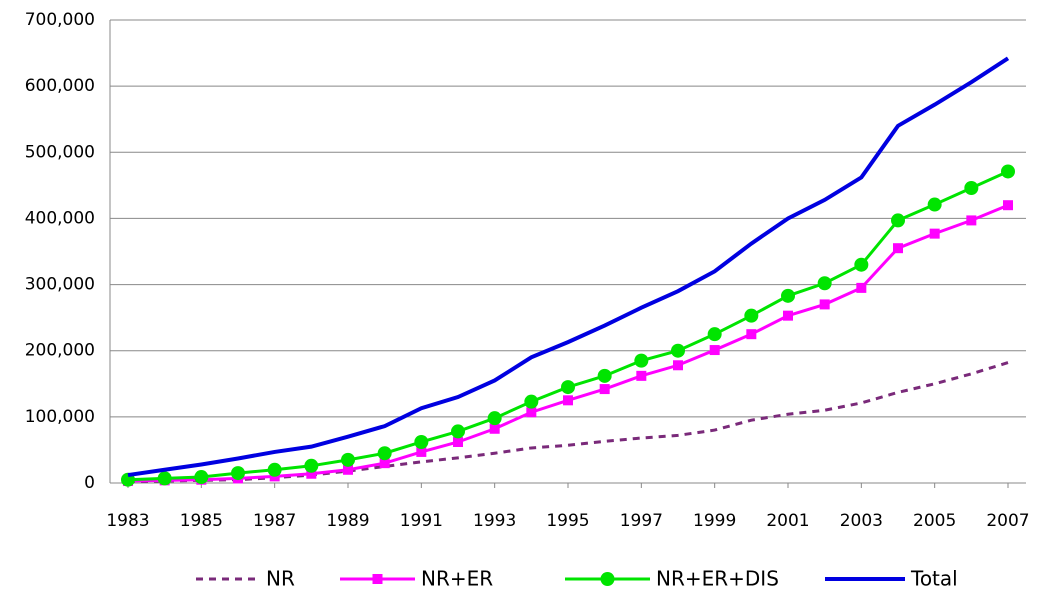  Describe the element at coordinates (934, 579) in the screenshot. I see `legend-label: Total` at that location.